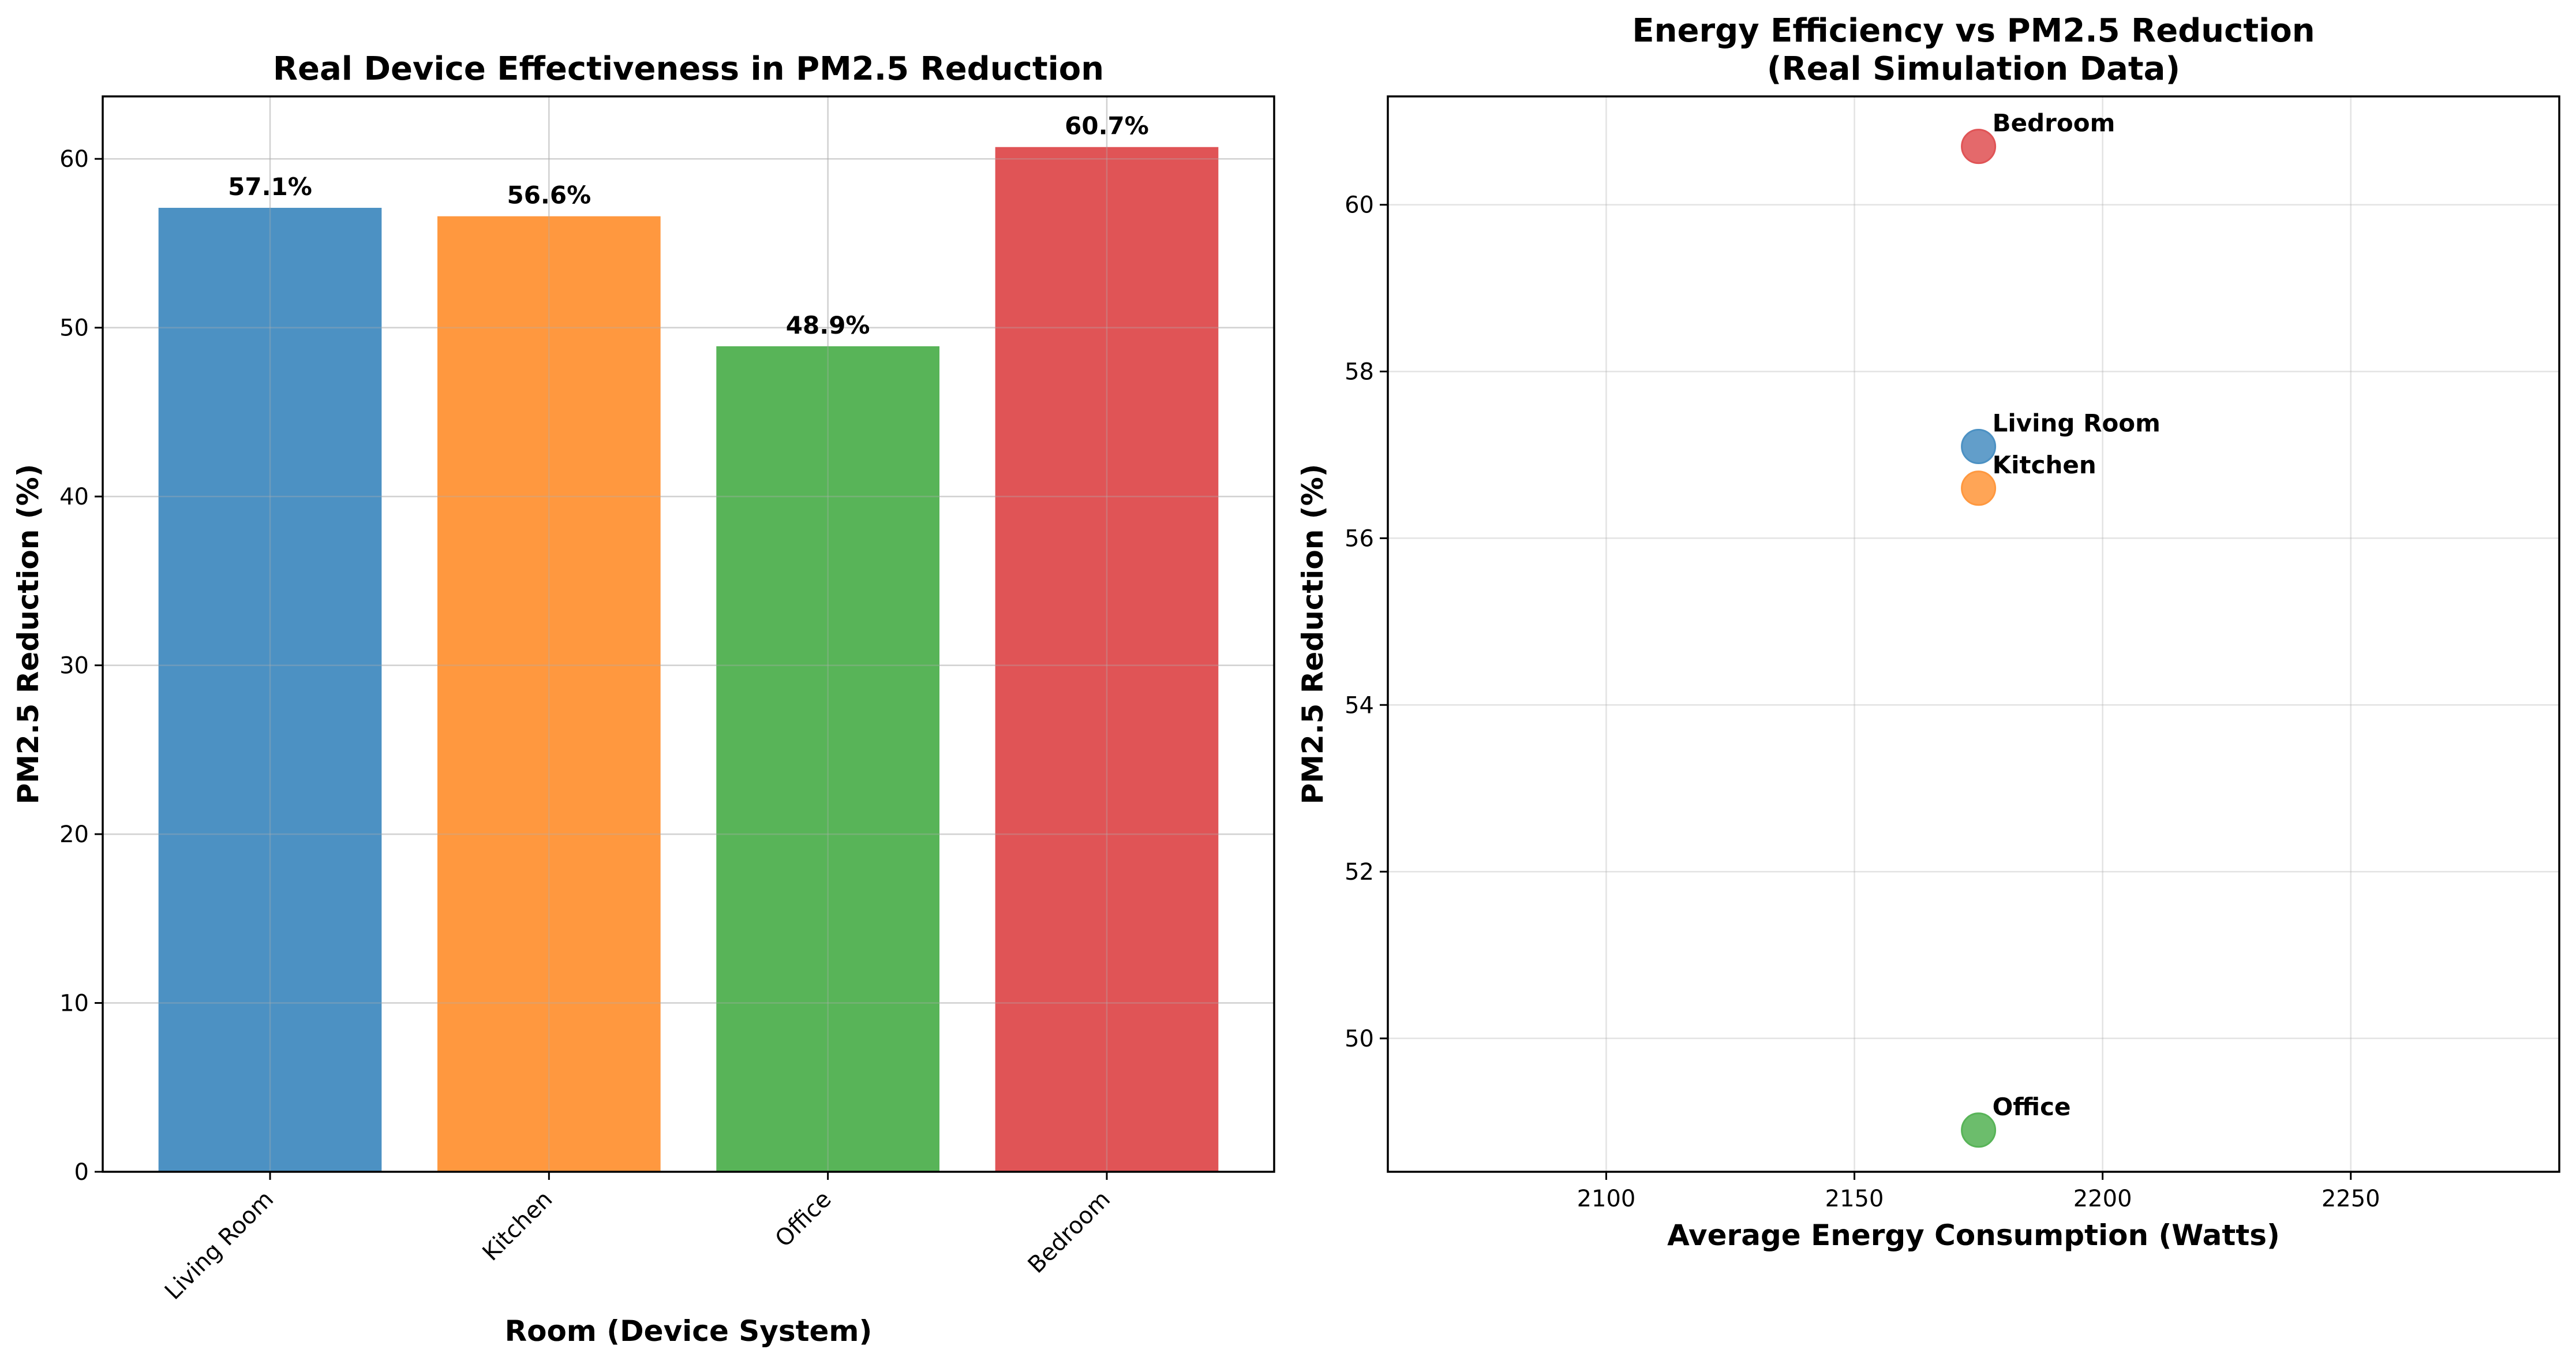 The height and width of the screenshot is (1364, 2576). Describe the element at coordinates (74, 328) in the screenshot. I see `bar-y-tick-label: 50` at that location.